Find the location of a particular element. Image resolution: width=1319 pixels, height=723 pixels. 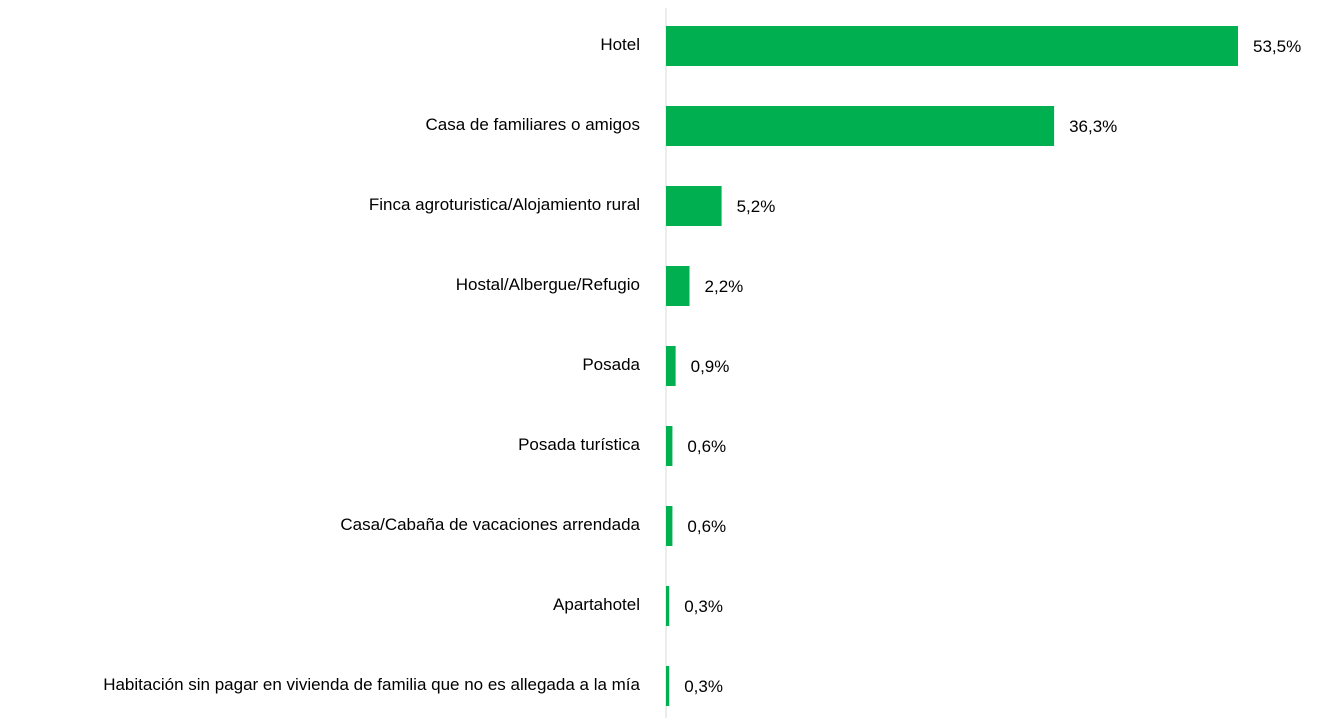

value-label-text: 36,3% is located at coordinates (1093, 126).